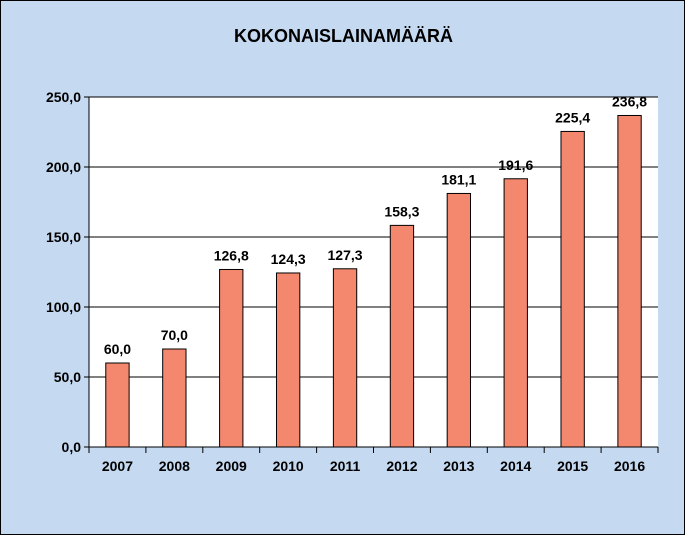 This screenshot has height=536, width=685. I want to click on x-tick-label-2015: 2015, so click(572, 466).